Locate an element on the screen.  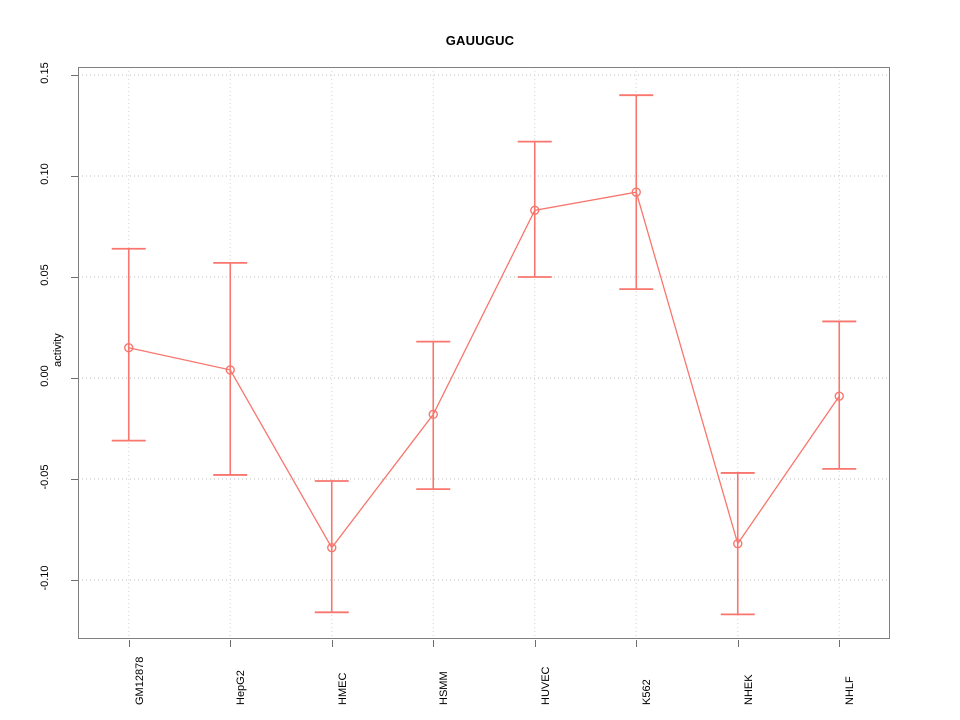
y-tick-label: 0.00 is located at coordinates (45, 376).